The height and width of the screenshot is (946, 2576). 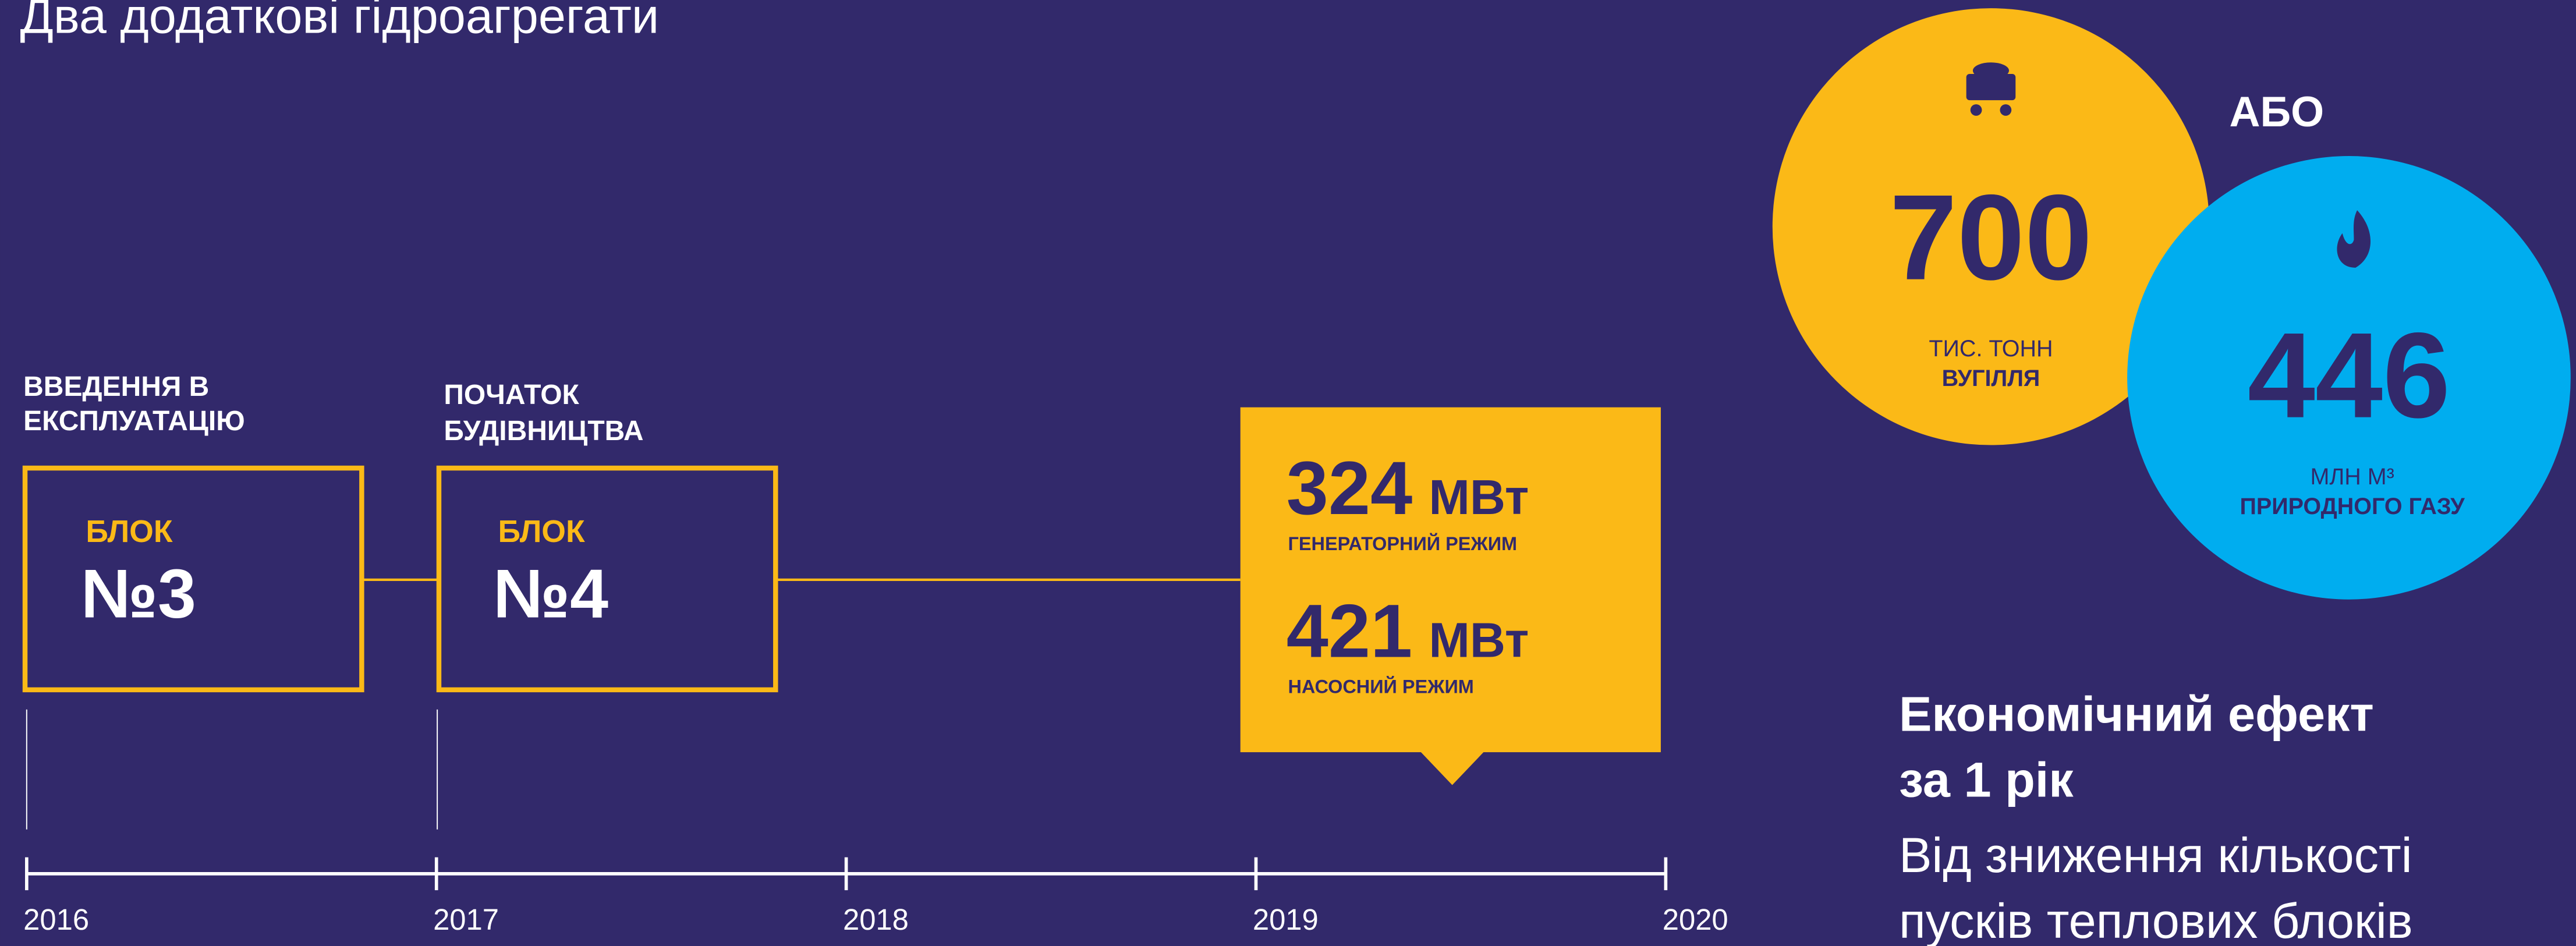 I want to click on effect-title: Економічний ефект, so click(x=2136, y=713).